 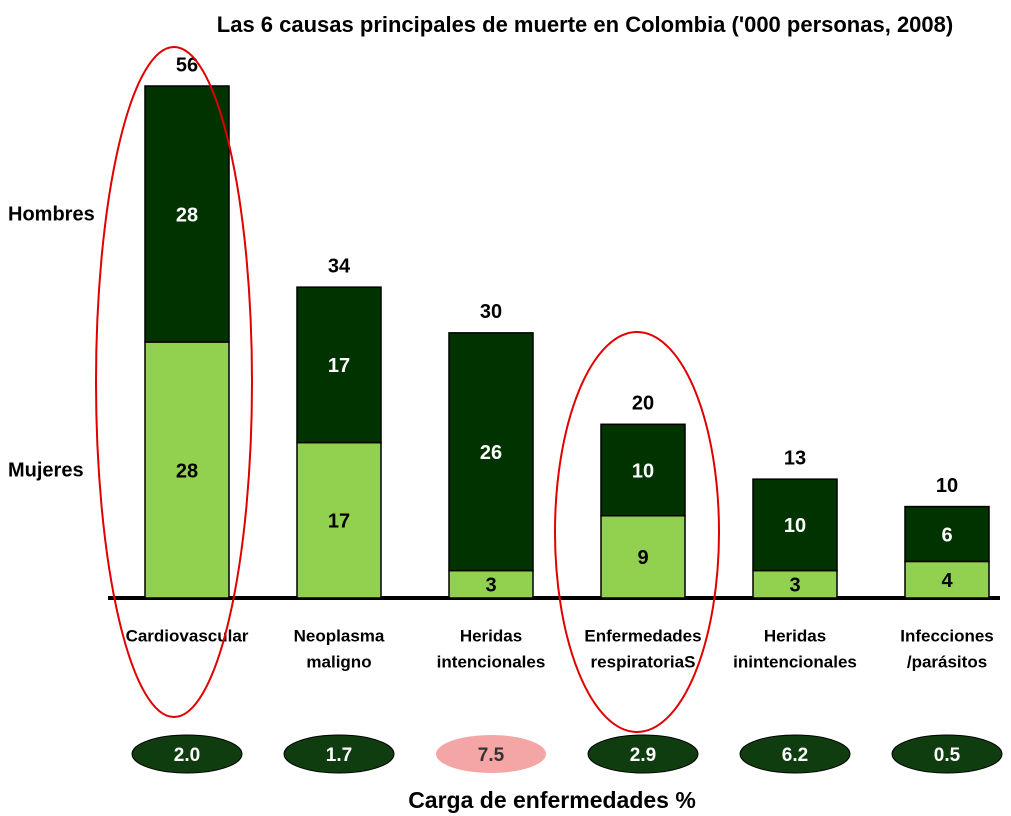 I want to click on burden-label: 1.7, so click(x=339, y=755).